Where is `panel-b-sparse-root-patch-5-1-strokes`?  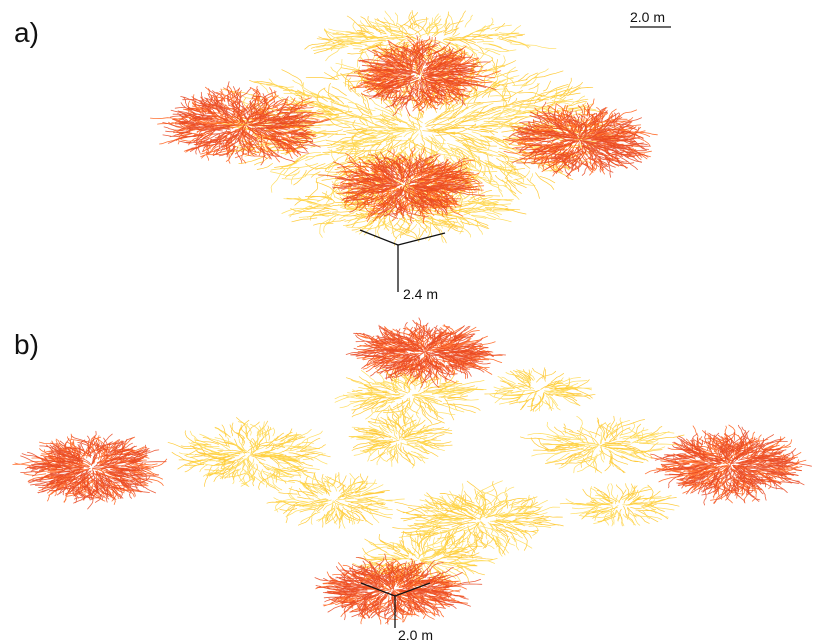
panel-b-sparse-root-patch-5-1-strokes is located at coordinates (339, 500).